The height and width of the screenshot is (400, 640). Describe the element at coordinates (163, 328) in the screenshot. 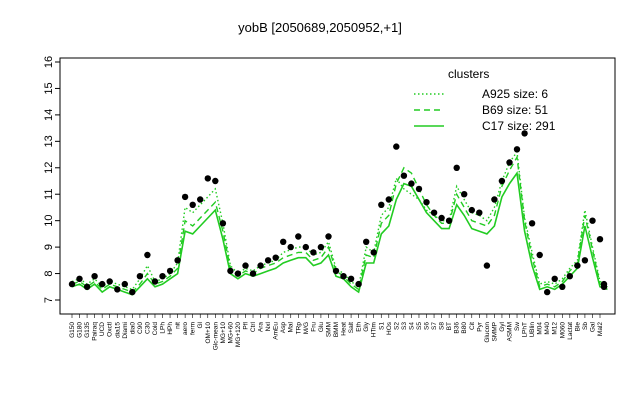

I see `x-tick-label: LPh` at that location.